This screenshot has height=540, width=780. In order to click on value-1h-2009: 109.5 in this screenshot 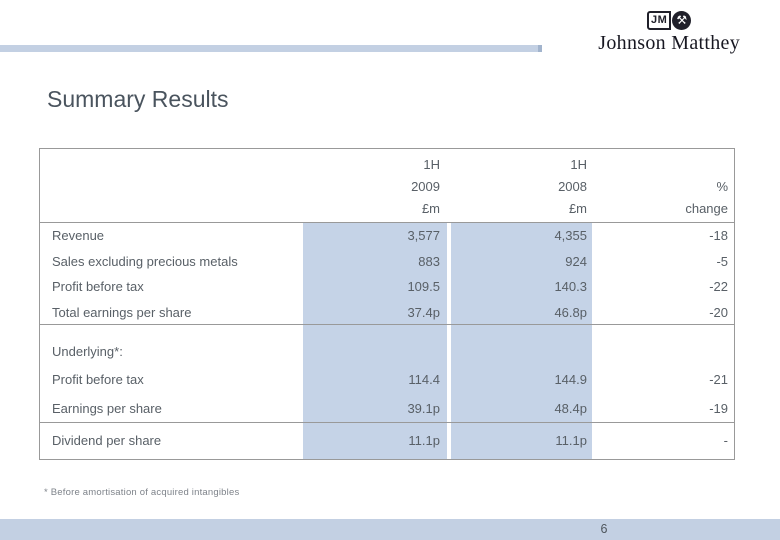, I will do `click(423, 286)`.